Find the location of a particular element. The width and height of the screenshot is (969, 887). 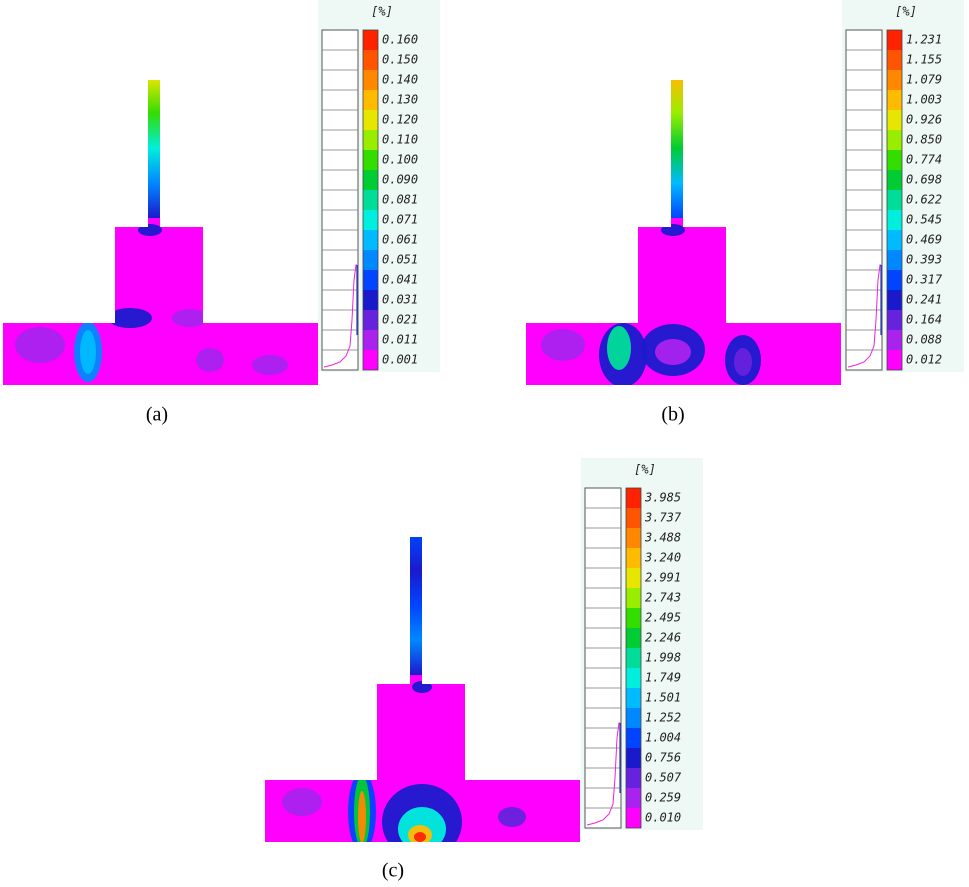

legend-label: 2.991 is located at coordinates (663, 578).